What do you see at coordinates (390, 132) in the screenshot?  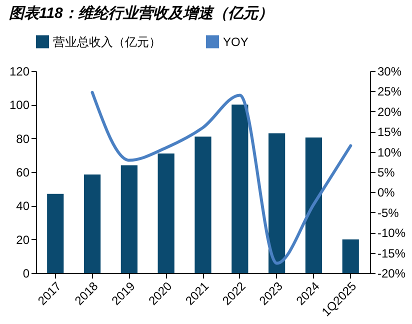 I see `y2-tick-label: 15%` at bounding box center [390, 132].